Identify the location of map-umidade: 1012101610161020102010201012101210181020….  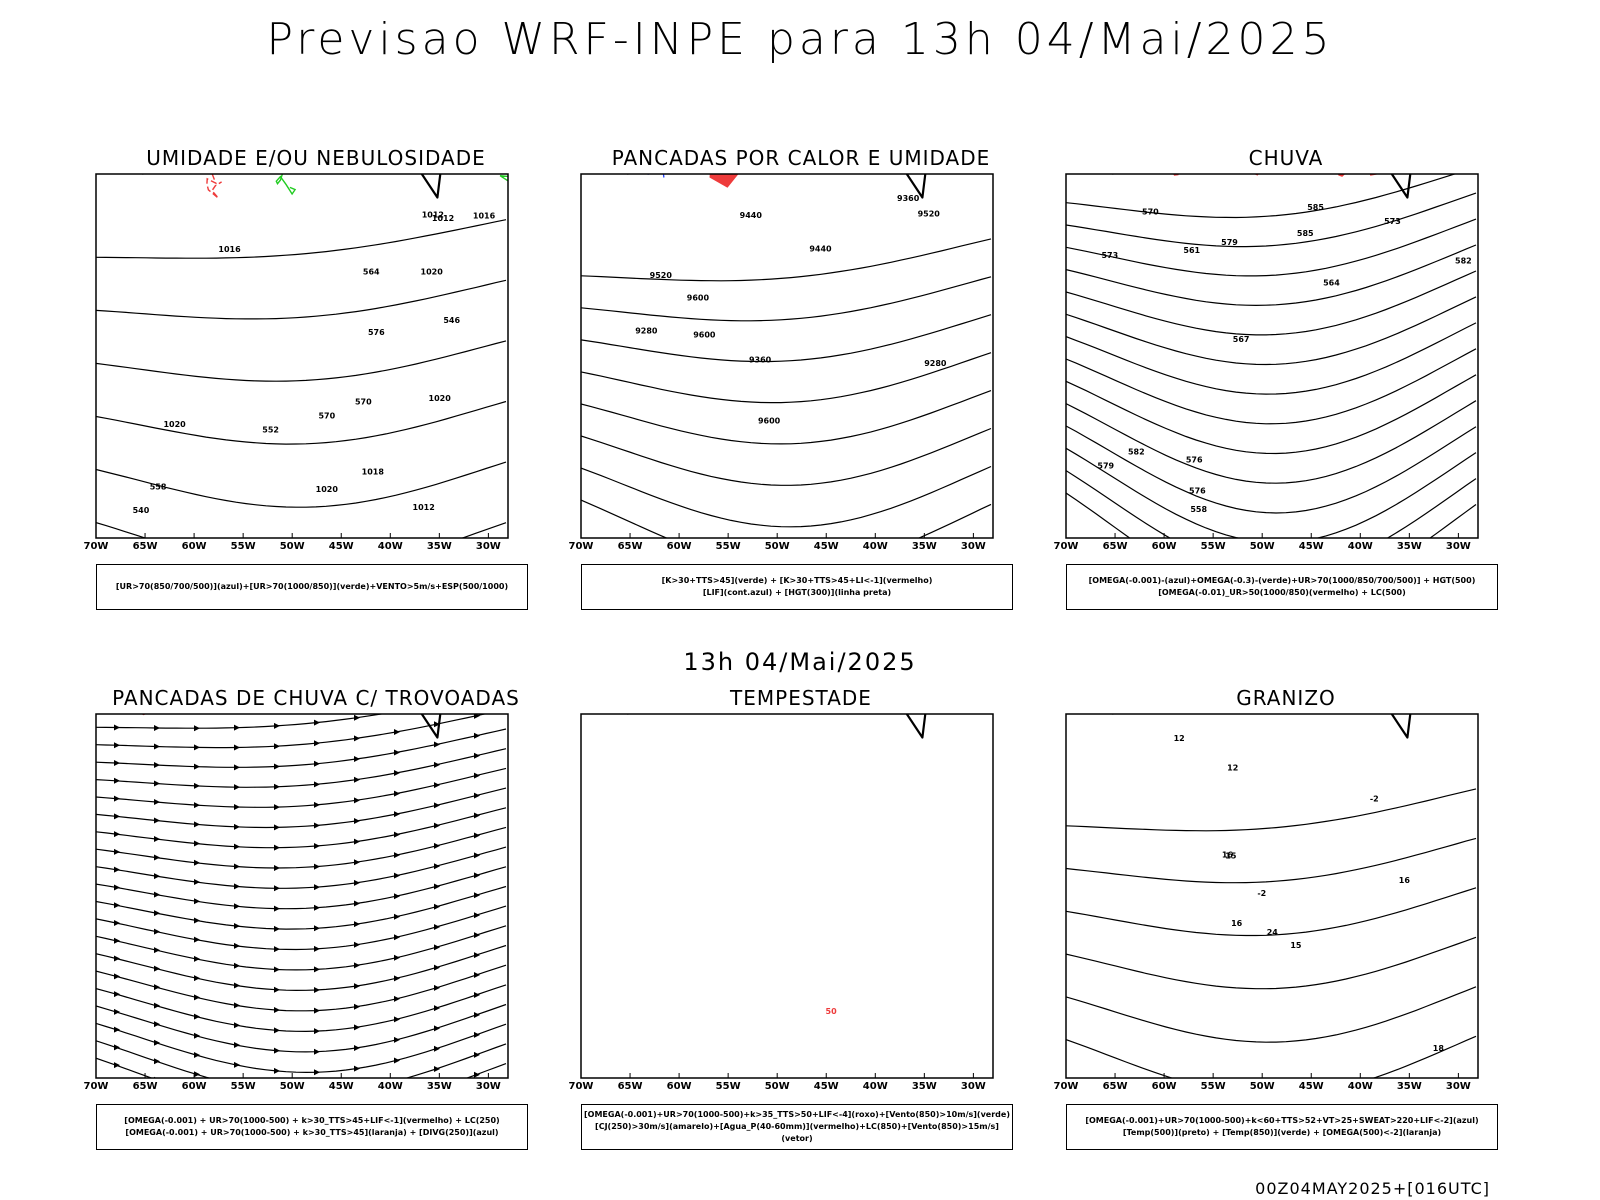
(296, 362).